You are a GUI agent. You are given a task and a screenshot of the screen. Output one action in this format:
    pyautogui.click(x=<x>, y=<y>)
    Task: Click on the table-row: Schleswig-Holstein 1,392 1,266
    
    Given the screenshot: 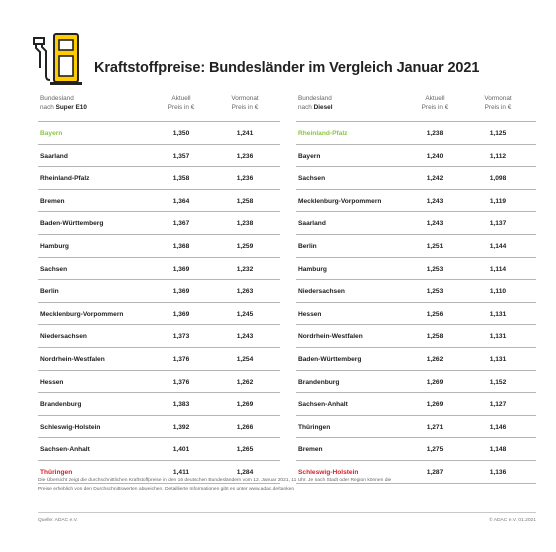 What is the action you would take?
    pyautogui.click(x=159, y=427)
    